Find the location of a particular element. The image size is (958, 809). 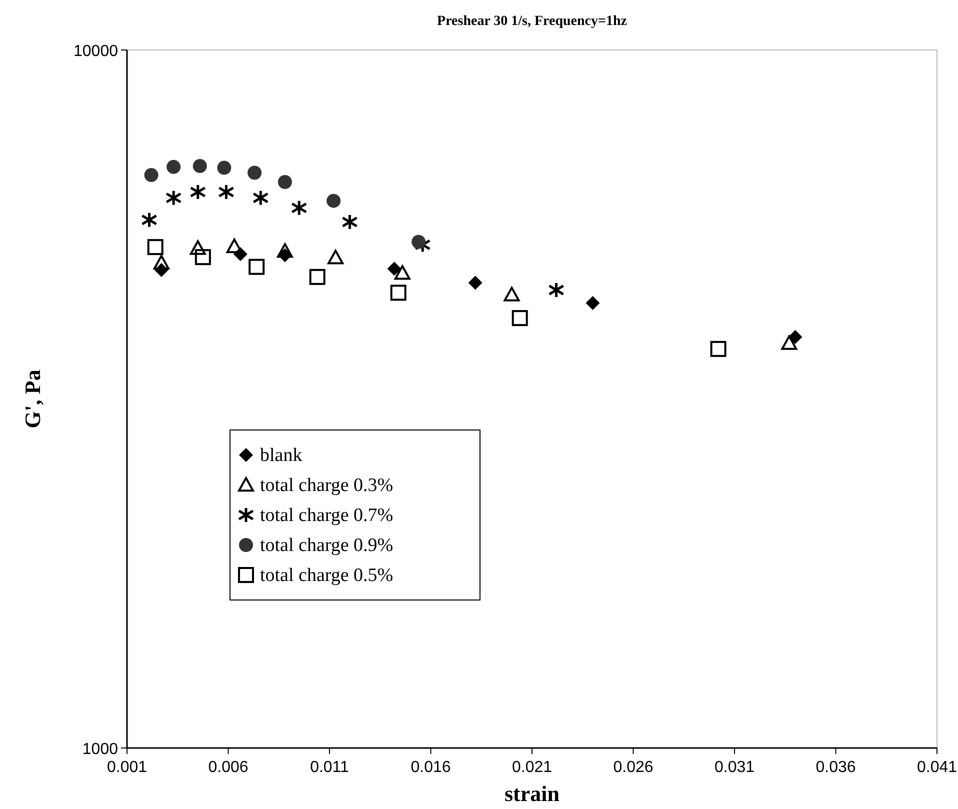

y-tick-label: 10000 is located at coordinates (96, 51).